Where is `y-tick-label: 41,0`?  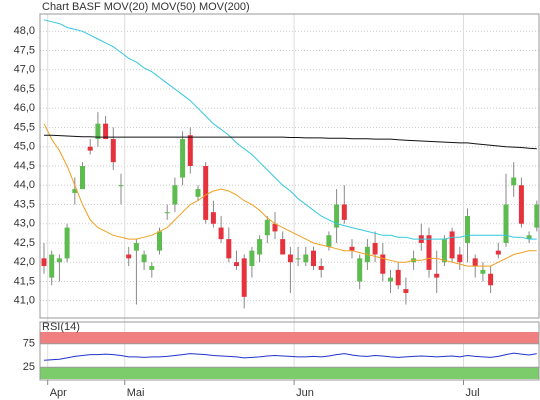 y-tick-label: 41,0 is located at coordinates (24, 301).